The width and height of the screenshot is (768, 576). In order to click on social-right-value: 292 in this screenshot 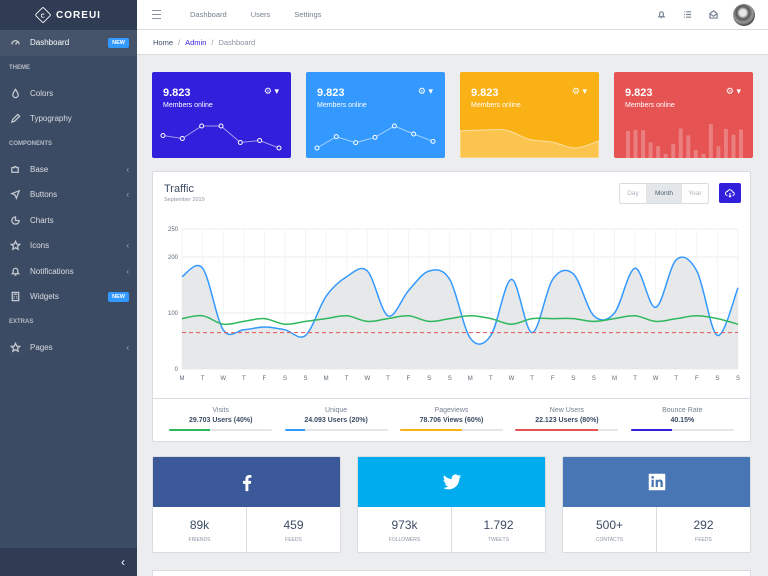, I will do `click(703, 525)`.